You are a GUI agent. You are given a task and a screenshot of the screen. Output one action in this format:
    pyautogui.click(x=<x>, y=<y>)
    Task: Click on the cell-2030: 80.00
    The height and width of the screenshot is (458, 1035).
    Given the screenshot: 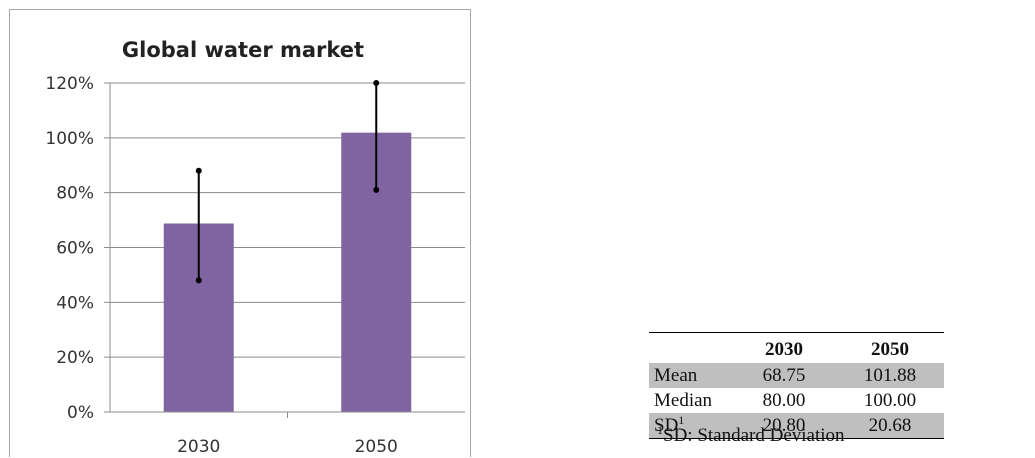 What is the action you would take?
    pyautogui.click(x=784, y=400)
    